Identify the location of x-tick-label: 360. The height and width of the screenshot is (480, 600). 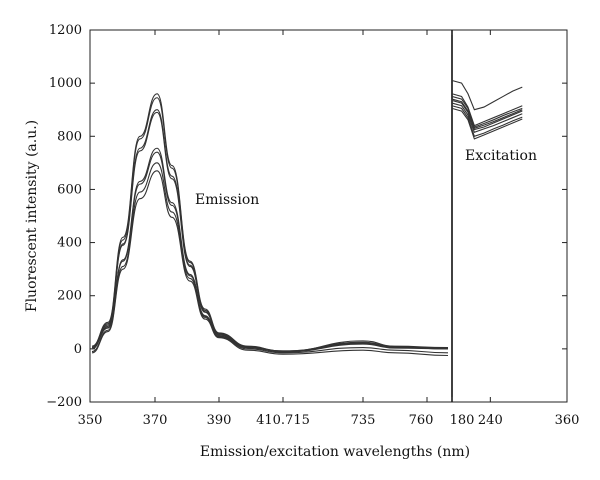
(567, 420).